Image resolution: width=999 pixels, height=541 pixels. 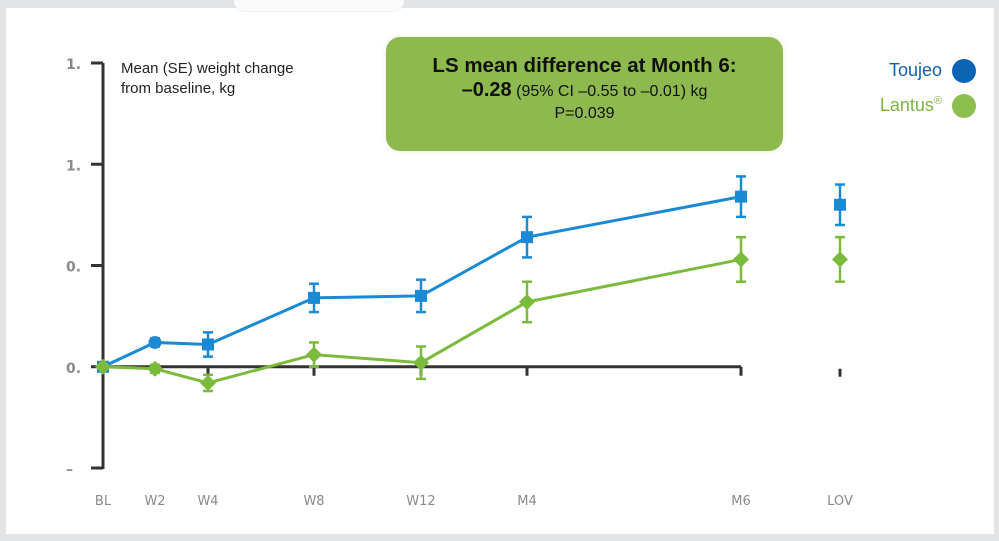 I want to click on legend-item-toujeo: Toujeo, so click(x=928, y=70).